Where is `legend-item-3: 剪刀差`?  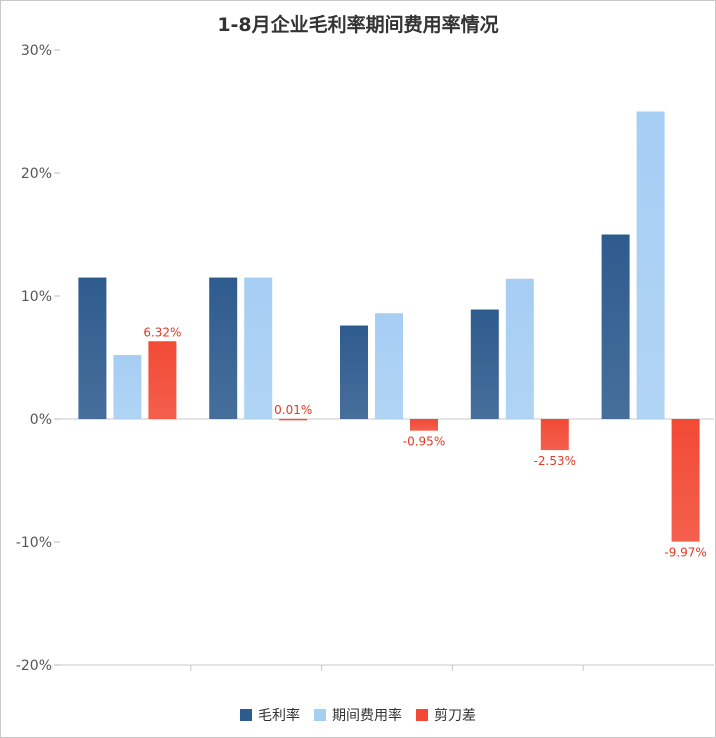
legend-item-3: 剪刀差 is located at coordinates (446, 715).